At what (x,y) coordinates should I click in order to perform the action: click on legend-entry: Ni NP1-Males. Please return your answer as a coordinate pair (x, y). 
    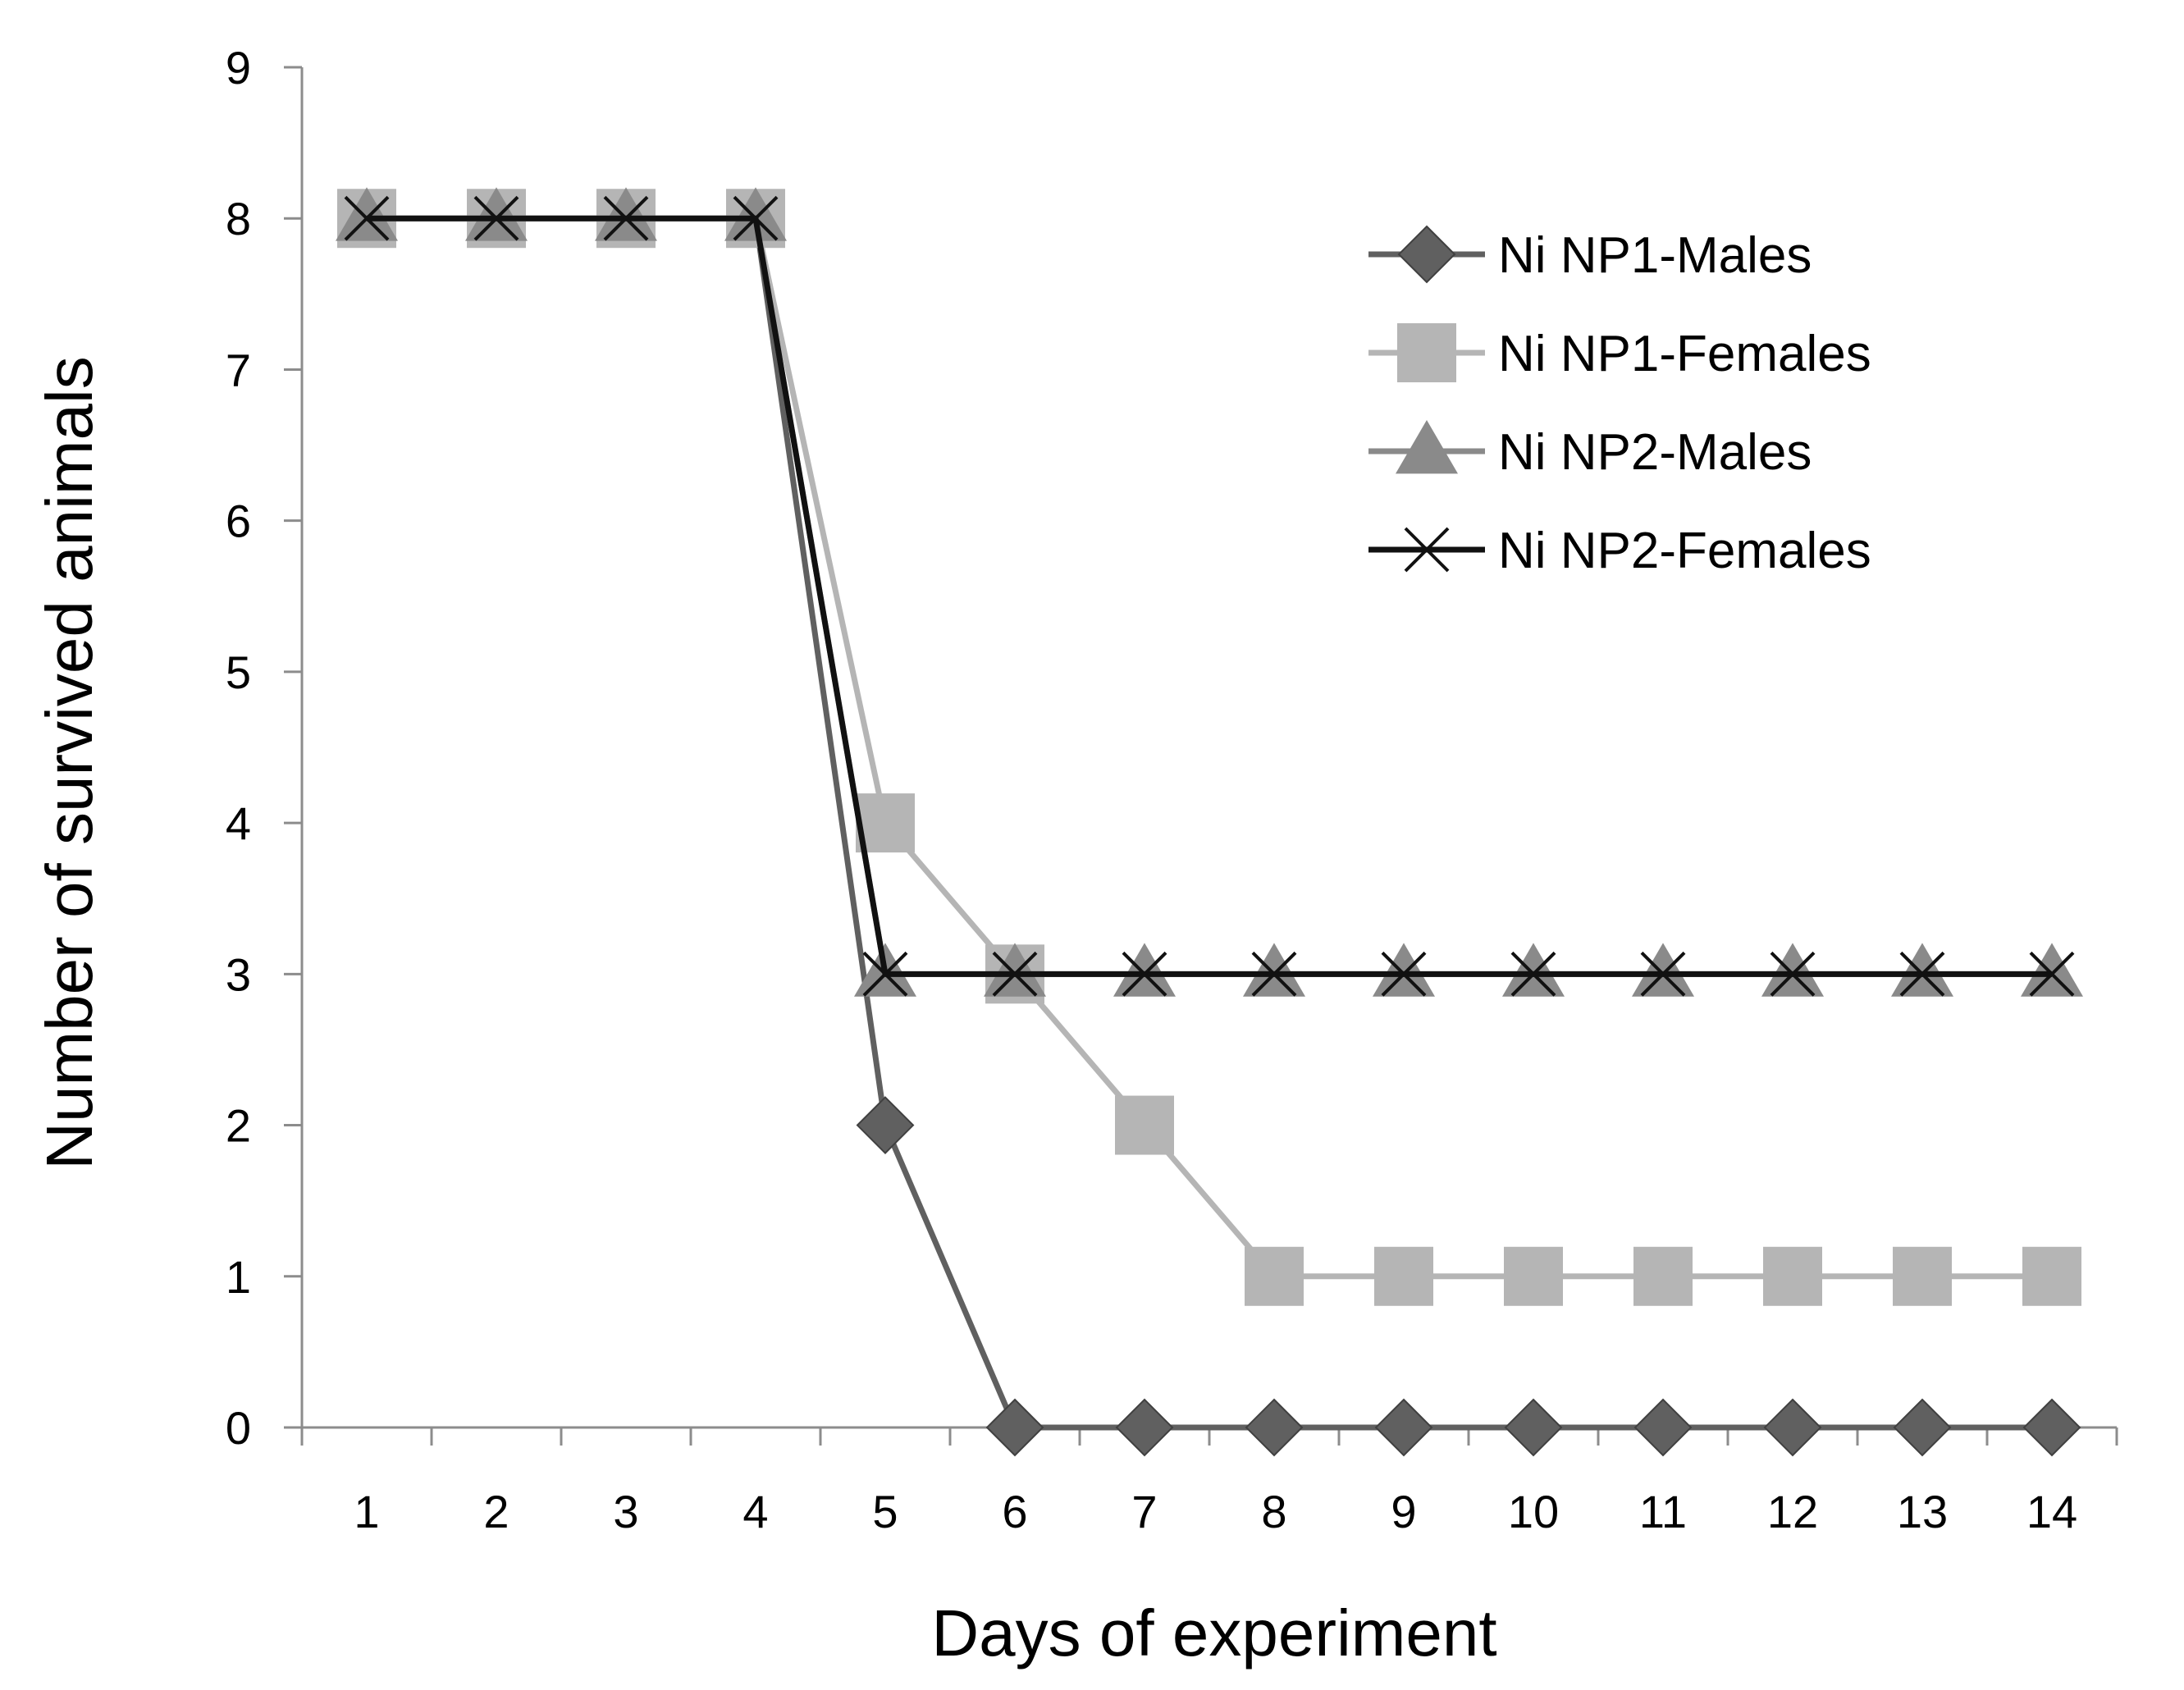
    Looking at the image, I should click on (1590, 254).